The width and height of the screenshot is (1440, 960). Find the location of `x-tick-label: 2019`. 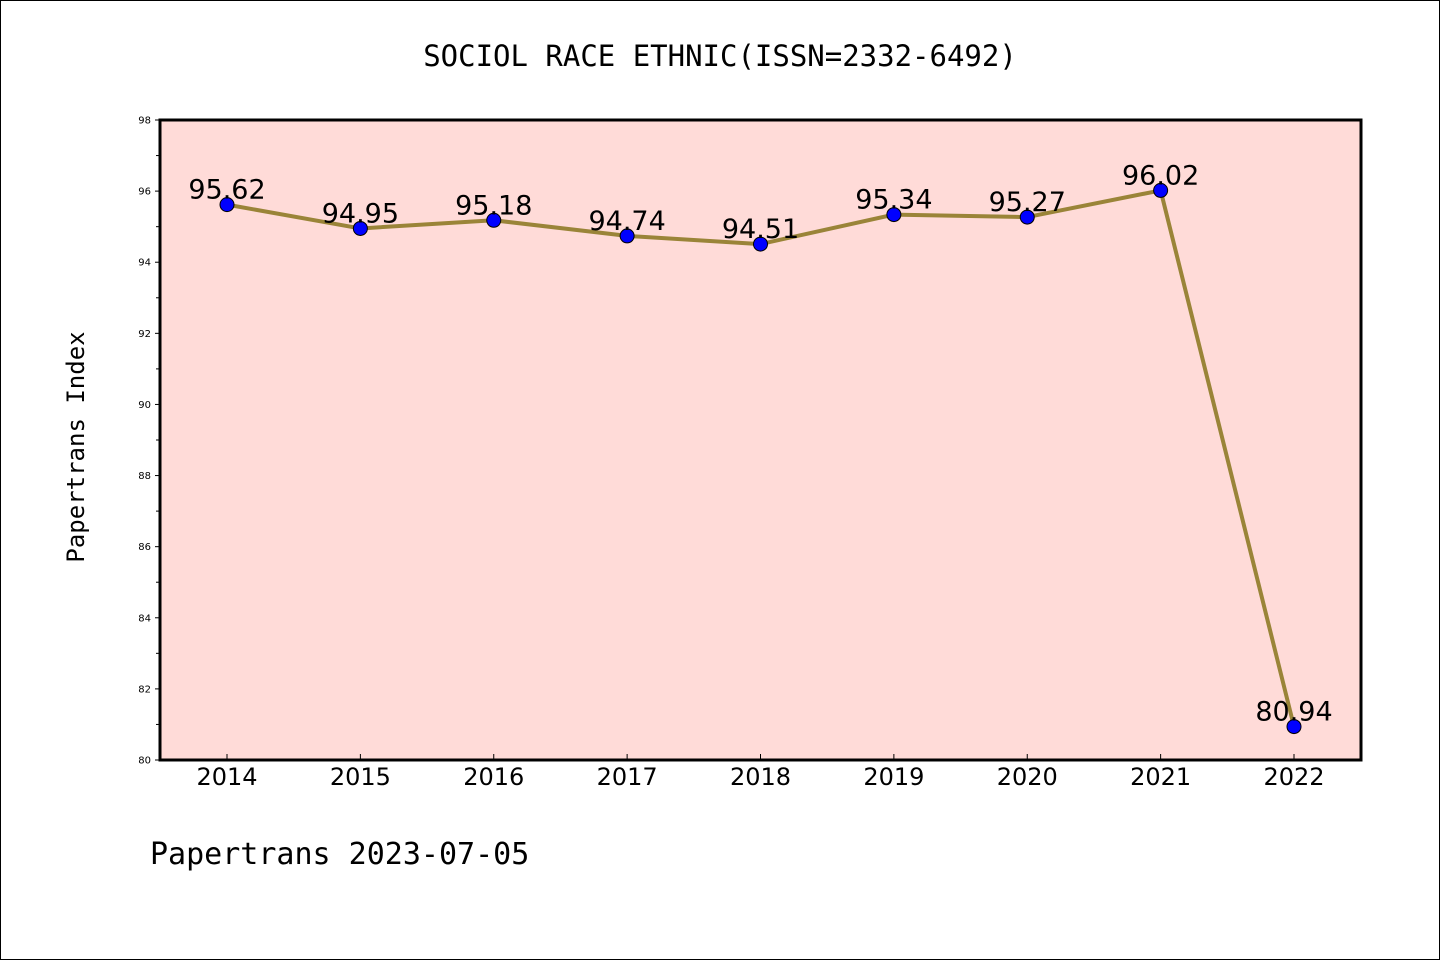

x-tick-label: 2019 is located at coordinates (893, 777).